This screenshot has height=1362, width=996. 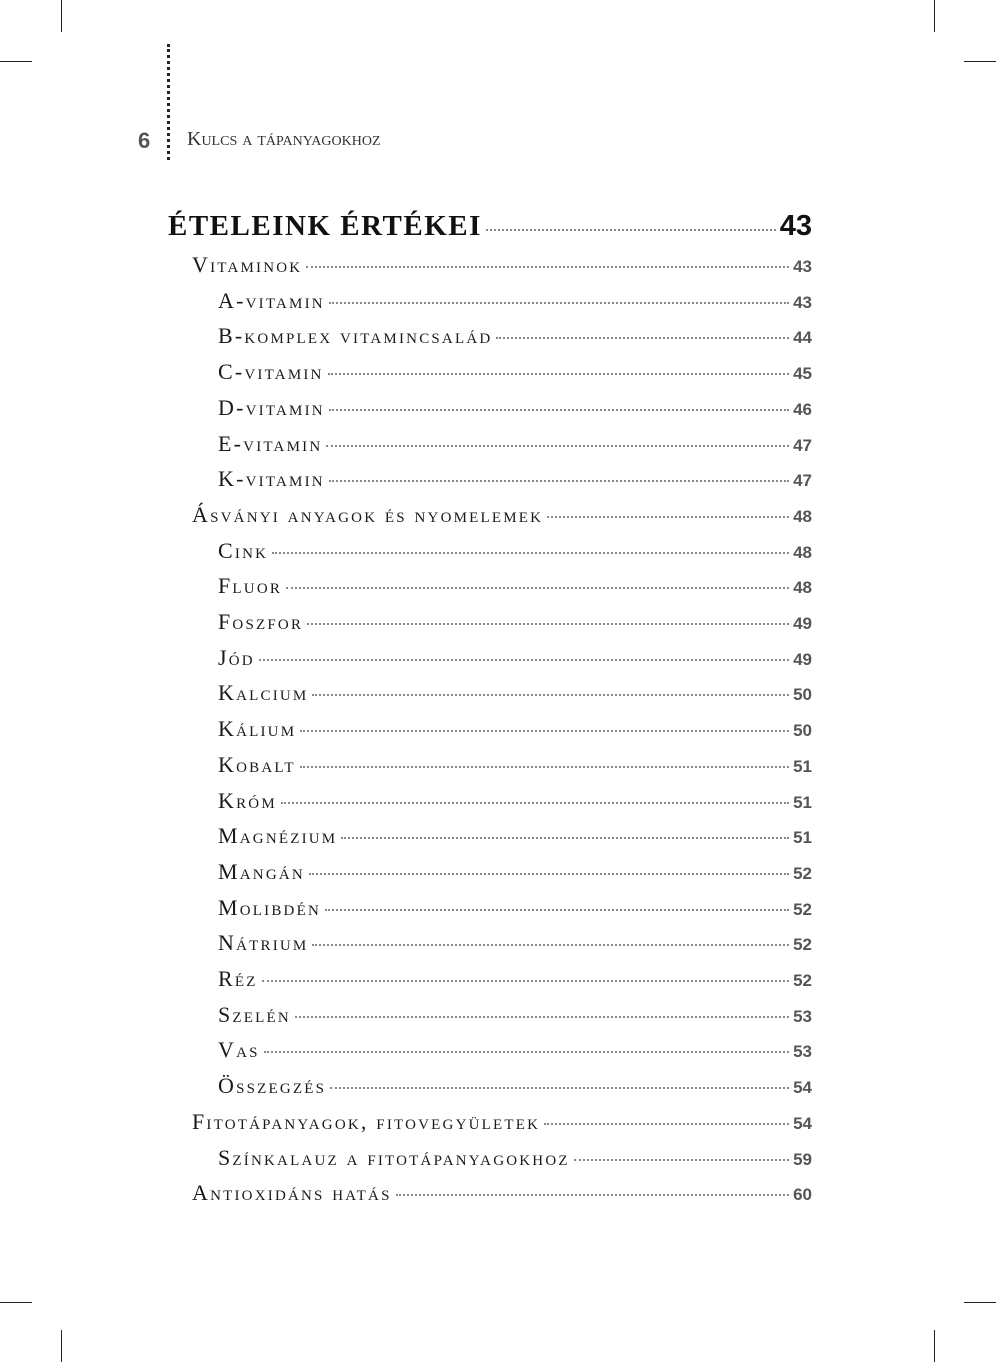 What do you see at coordinates (515, 479) in the screenshot?
I see `toc-entry: K-vitamin 47` at bounding box center [515, 479].